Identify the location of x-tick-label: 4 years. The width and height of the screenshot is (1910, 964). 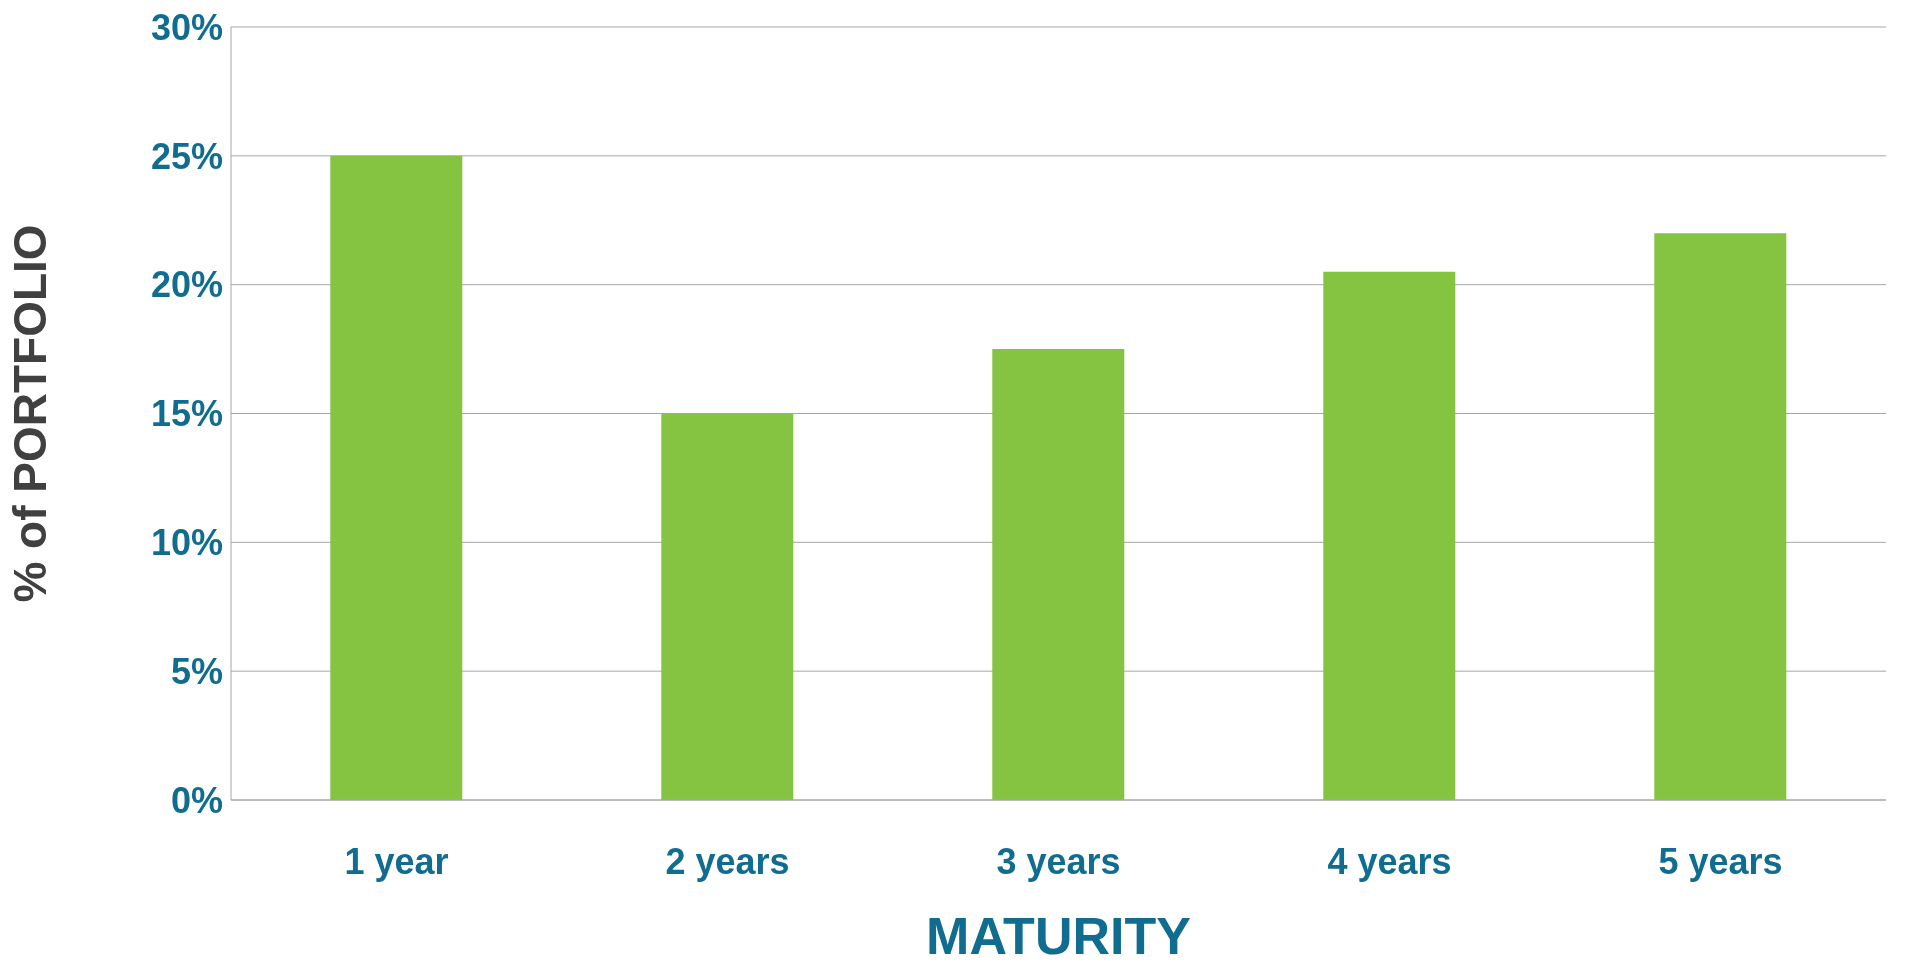
(1389, 861).